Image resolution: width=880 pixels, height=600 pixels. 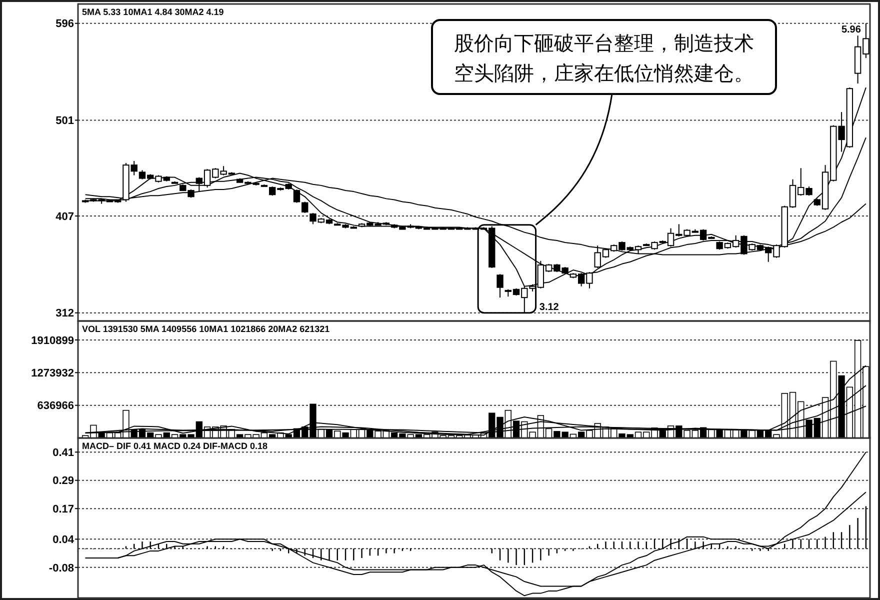 I want to click on y-tick-label: 0.29, so click(x=63, y=481).